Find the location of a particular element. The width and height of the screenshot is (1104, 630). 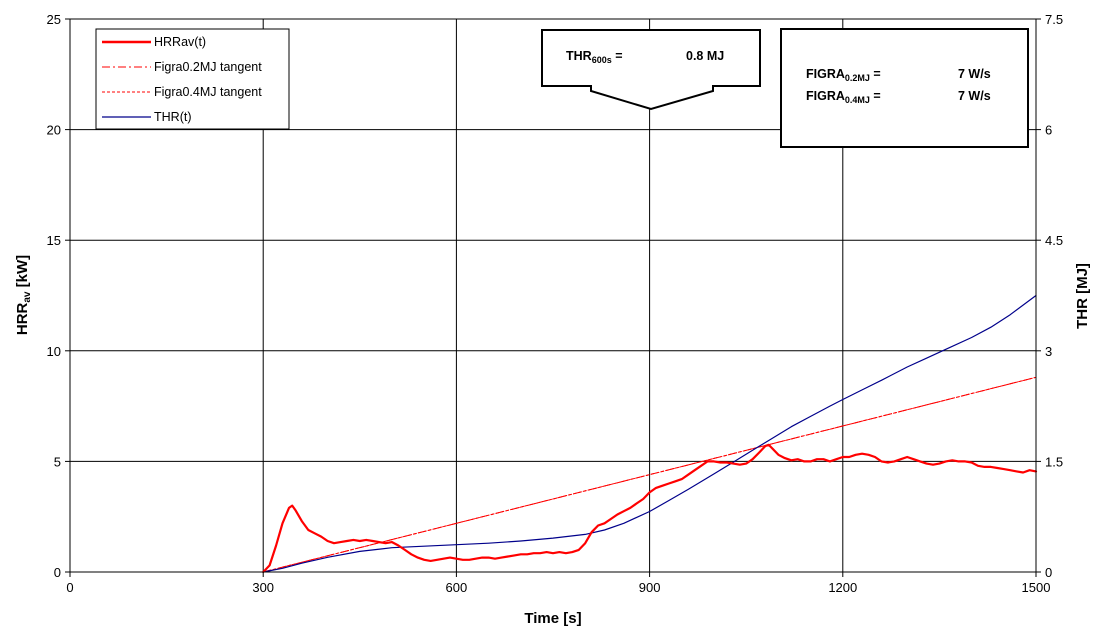

x-tick-label: 0 is located at coordinates (69, 587).